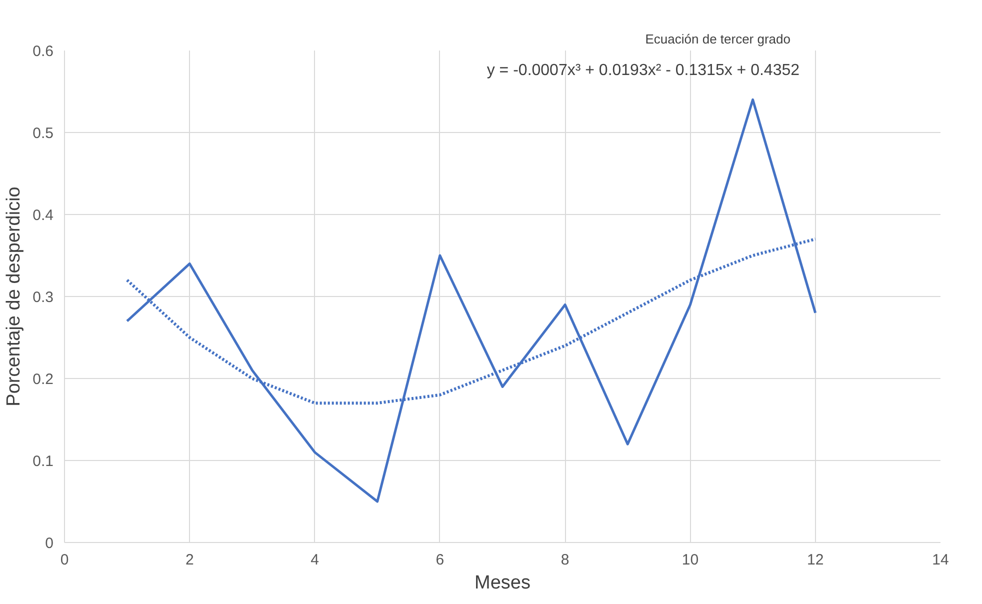 Image resolution: width=982 pixels, height=604 pixels. Describe the element at coordinates (43, 133) in the screenshot. I see `y-tick-label: 0.5` at that location.